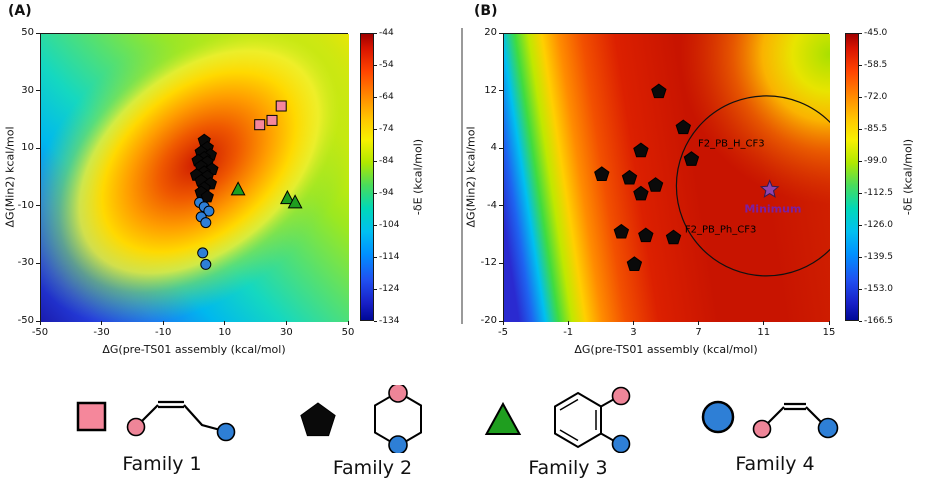 This screenshot has height=496, width=928. What do you see at coordinates (163, 332) in the screenshot?
I see `x-tick-label: -10` at bounding box center [163, 332].